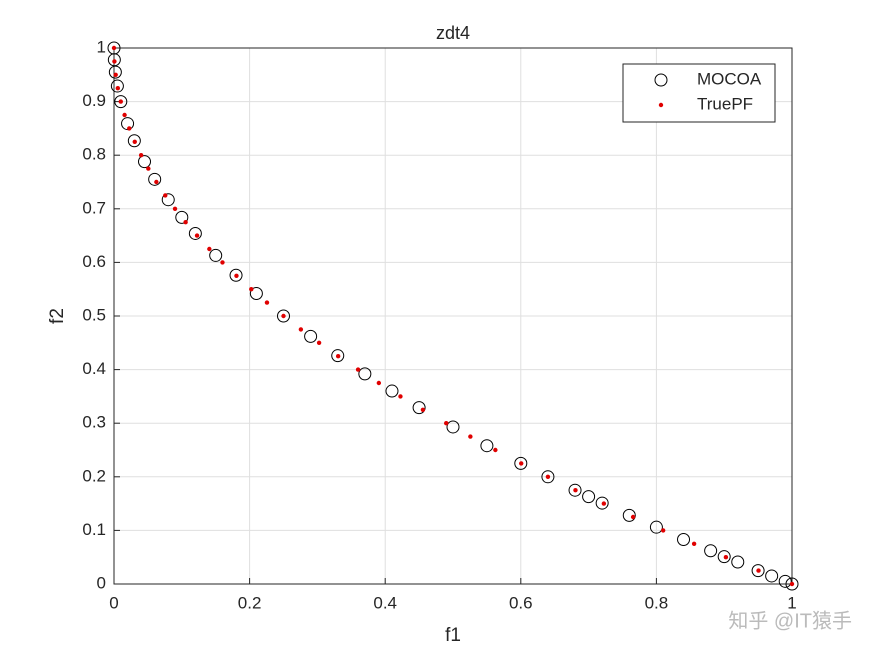  Describe the element at coordinates (94, 100) in the screenshot. I see `y-tick-label: 0.9` at that location.